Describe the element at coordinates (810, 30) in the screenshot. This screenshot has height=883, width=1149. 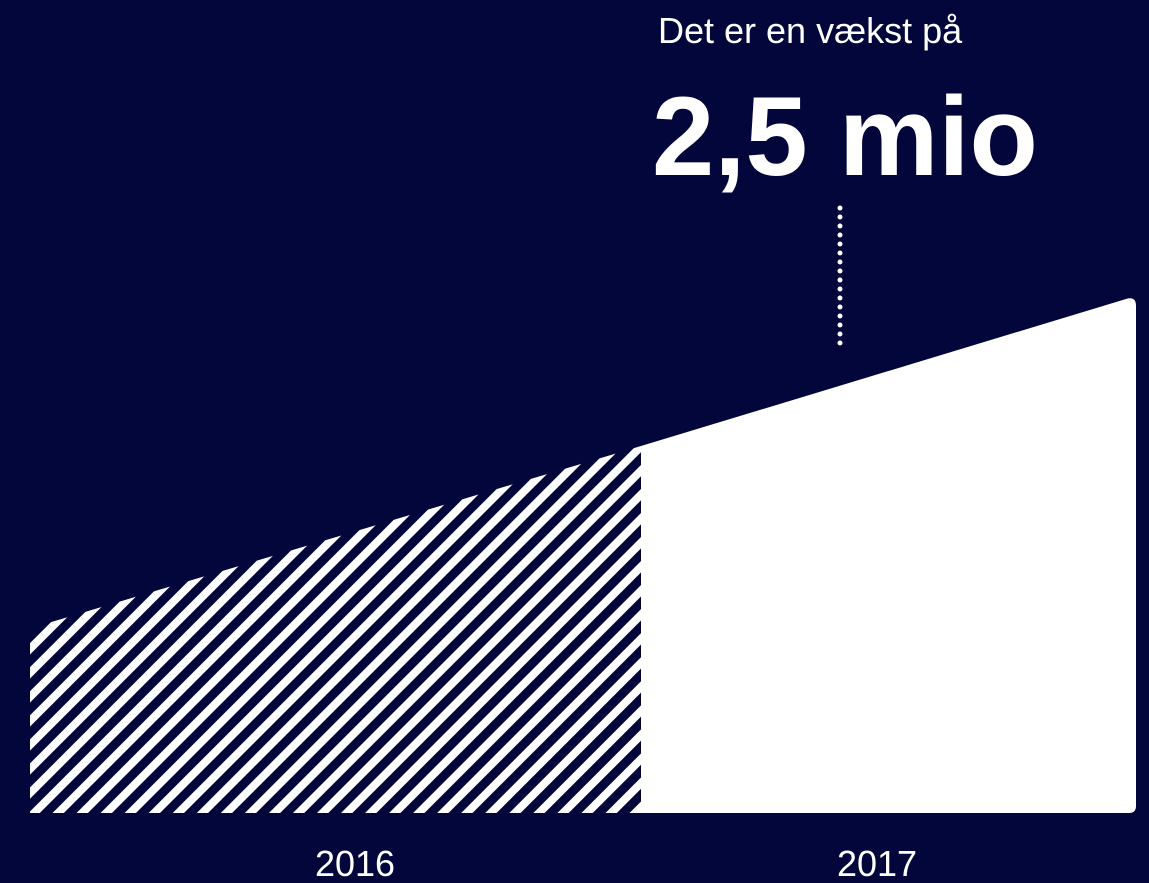
I see `annotation-intro: Det er en vækst på` at that location.